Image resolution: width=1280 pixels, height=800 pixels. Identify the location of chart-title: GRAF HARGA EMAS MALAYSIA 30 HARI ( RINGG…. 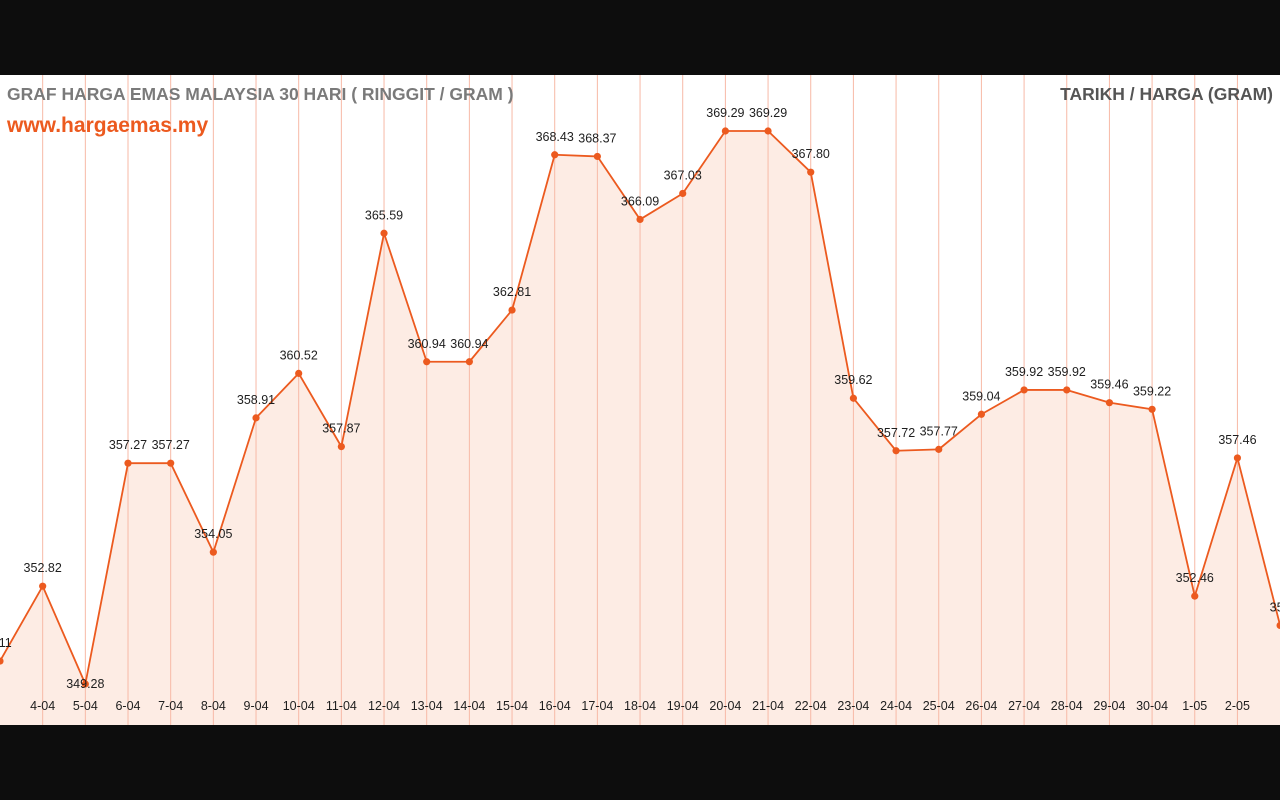
(260, 94).